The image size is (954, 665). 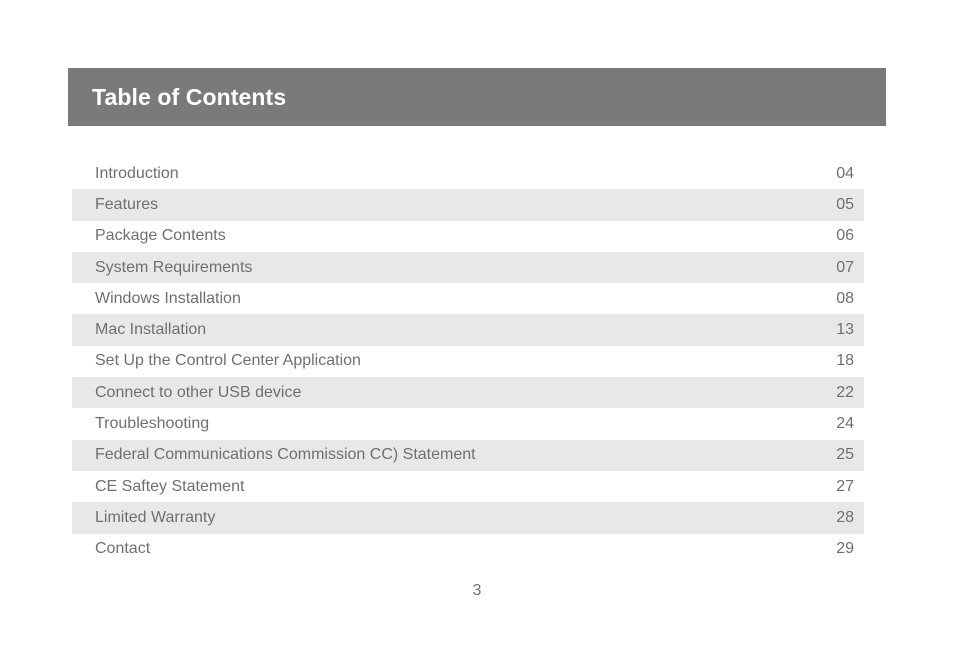 What do you see at coordinates (845, 455) in the screenshot?
I see `toc-entry-page: 25` at bounding box center [845, 455].